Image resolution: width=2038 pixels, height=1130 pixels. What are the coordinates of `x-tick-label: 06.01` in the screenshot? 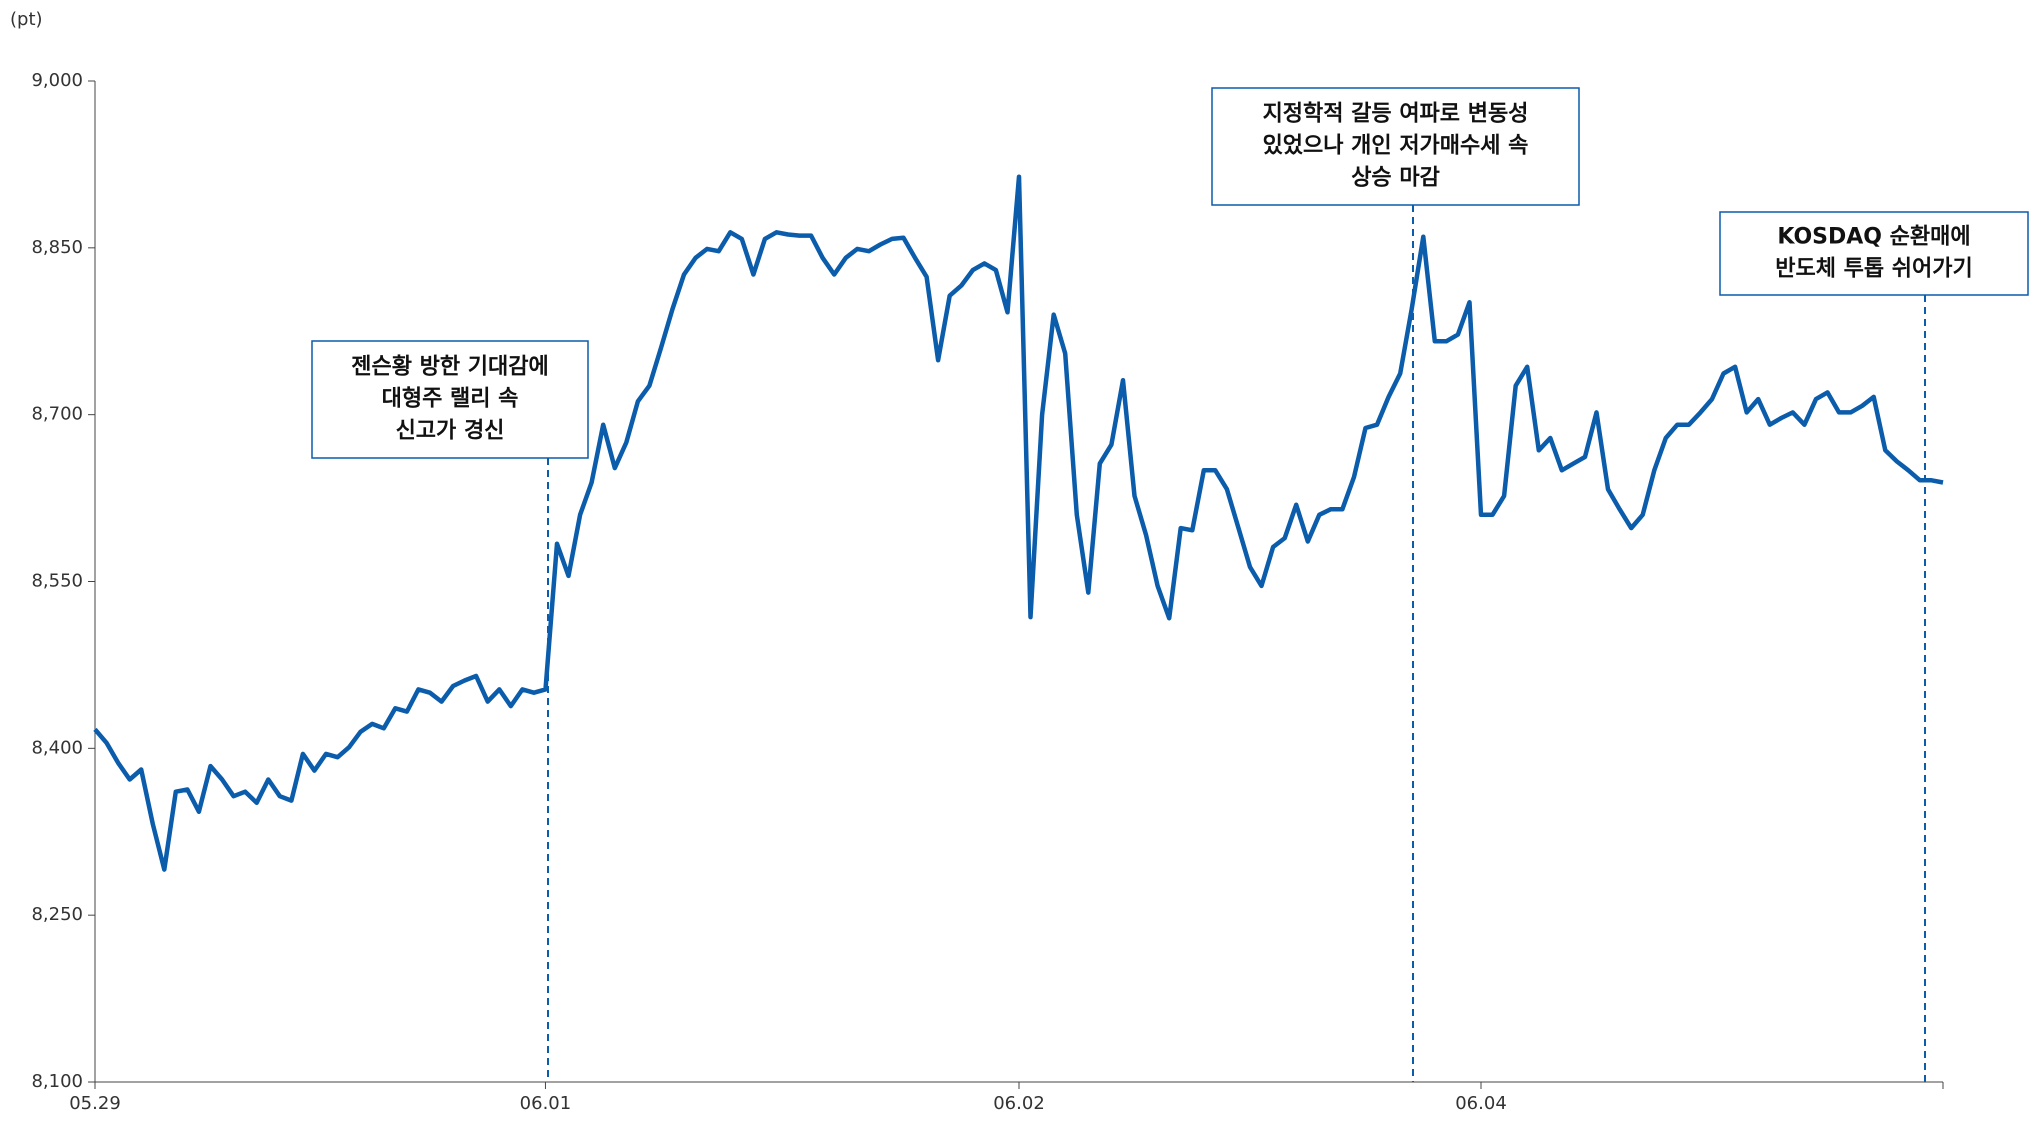 It's located at (546, 1103).